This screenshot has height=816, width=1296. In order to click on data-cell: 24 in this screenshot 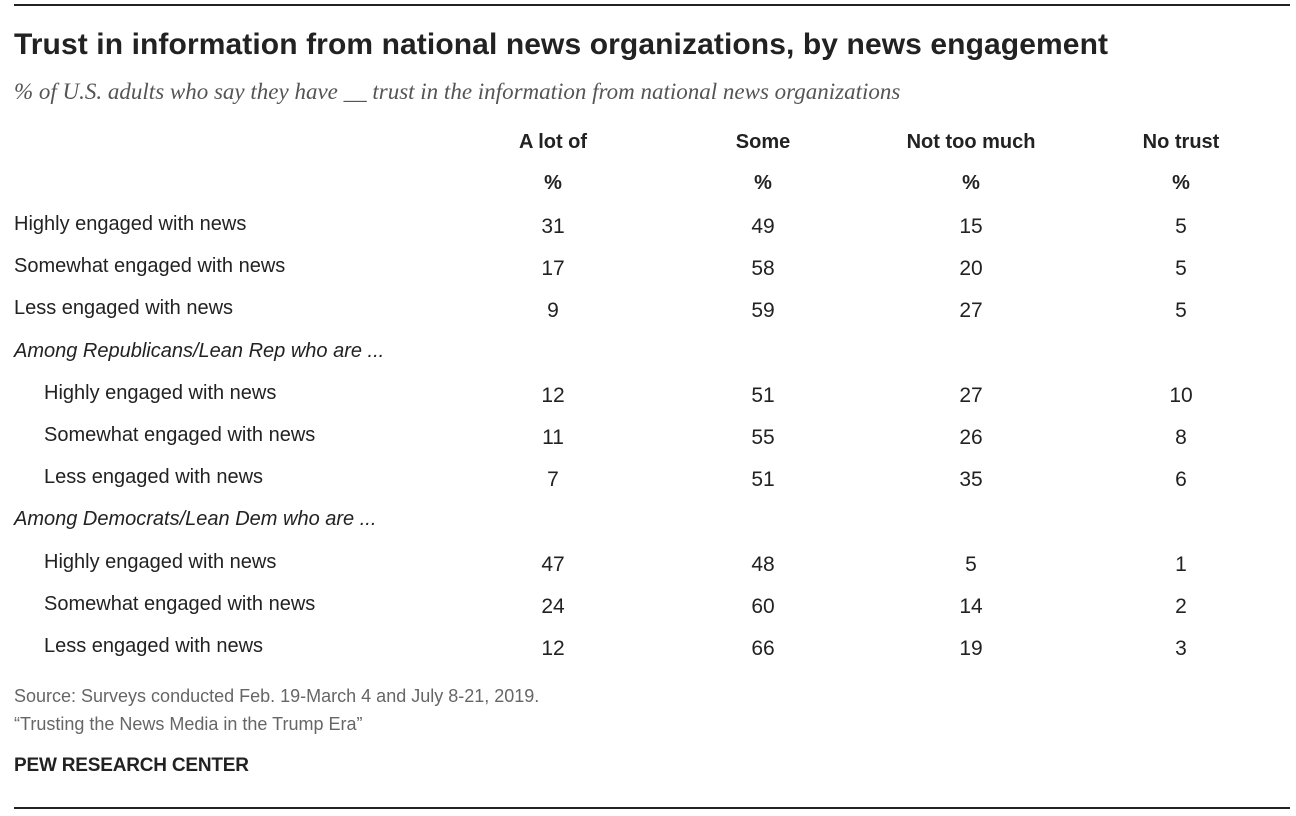, I will do `click(553, 606)`.